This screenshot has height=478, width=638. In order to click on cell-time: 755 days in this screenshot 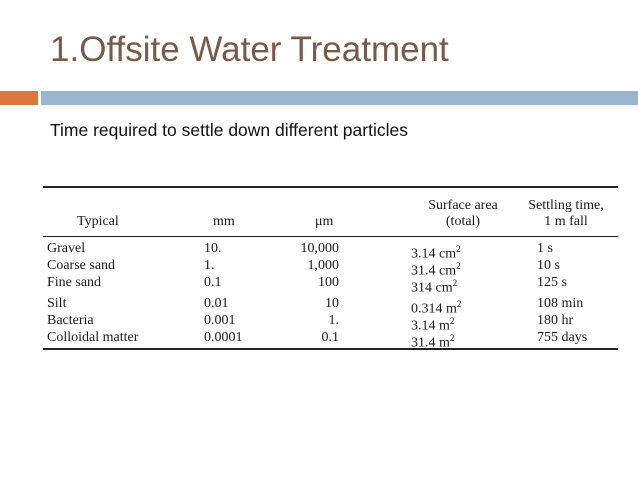, I will do `click(562, 337)`.